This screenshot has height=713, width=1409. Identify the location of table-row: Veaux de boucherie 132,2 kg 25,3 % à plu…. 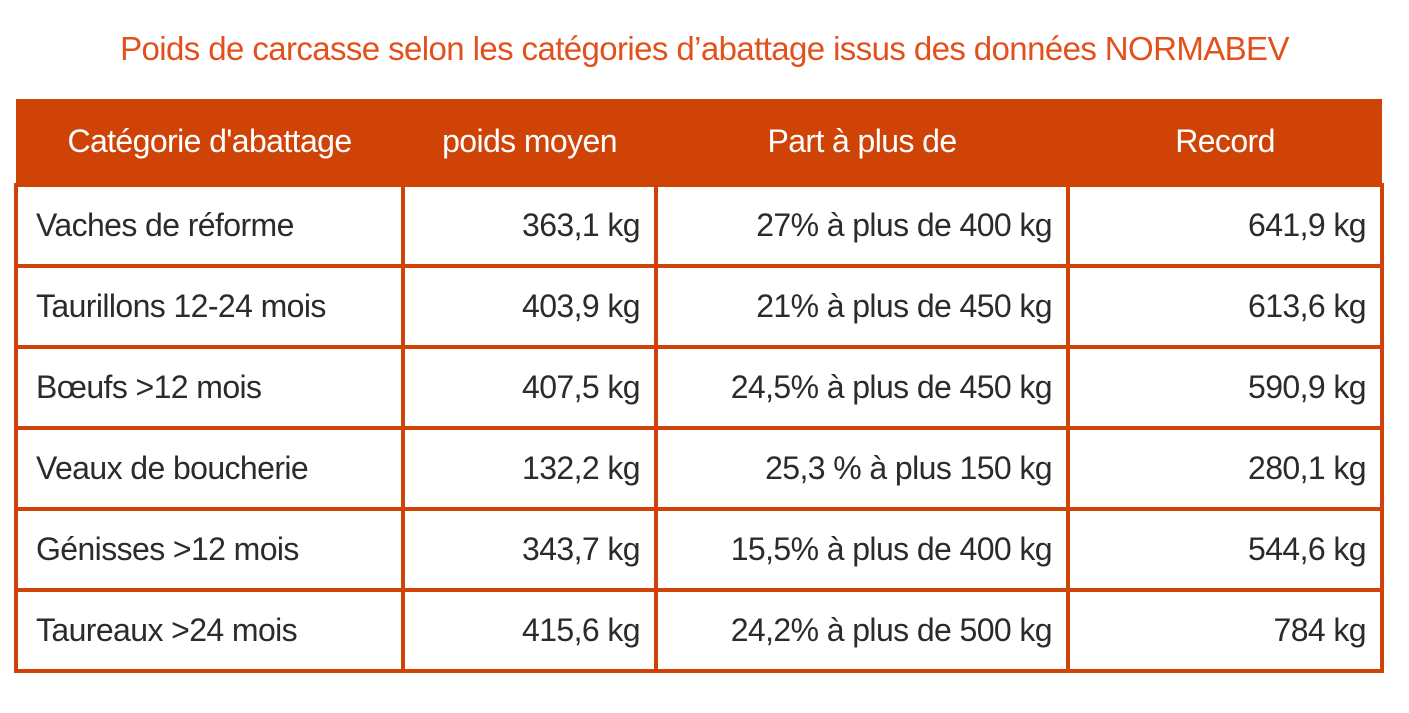
(699, 468).